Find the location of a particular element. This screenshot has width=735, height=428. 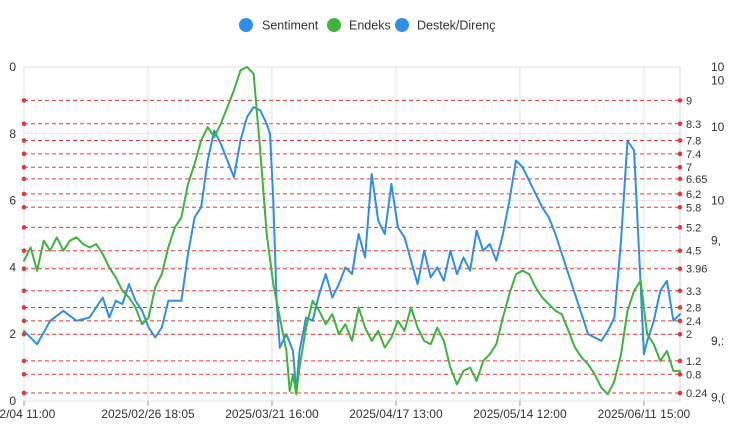

x-tick-label: 2025/03/21 16:00 is located at coordinates (272, 414).